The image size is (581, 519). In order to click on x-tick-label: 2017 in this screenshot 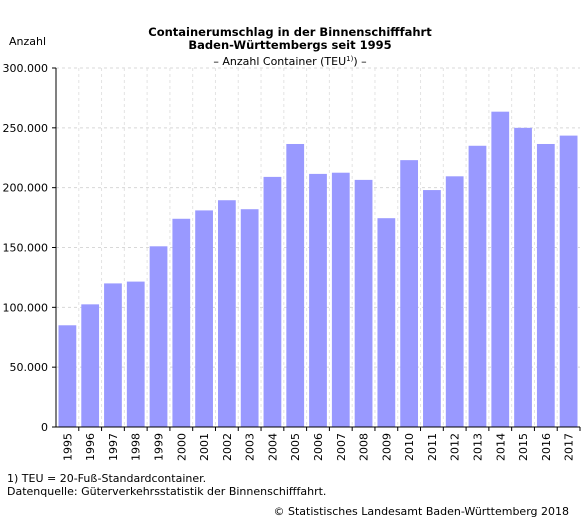, I will do `click(569, 447)`.